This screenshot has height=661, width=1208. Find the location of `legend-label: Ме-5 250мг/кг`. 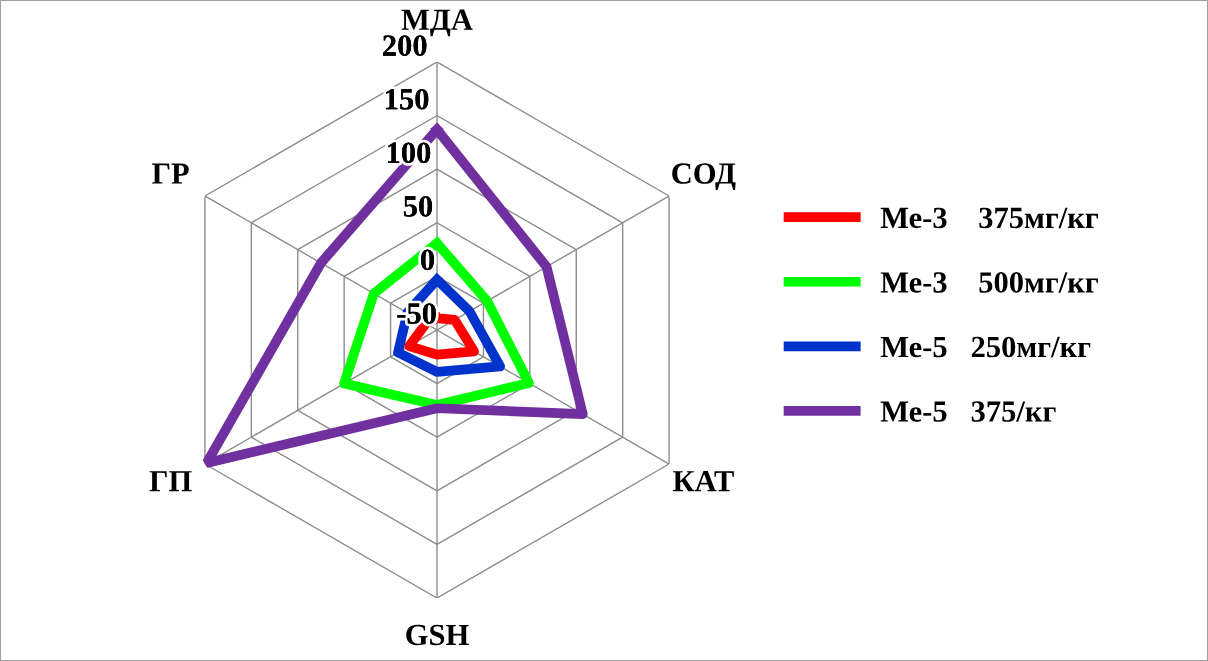

legend-label: Ме-5 250мг/кг is located at coordinates (985, 347).